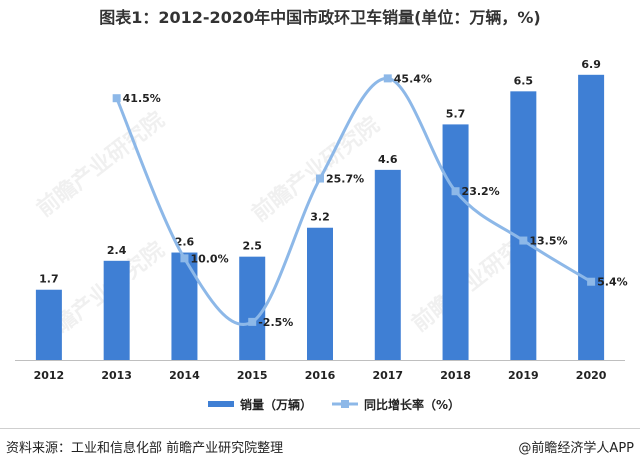  Describe the element at coordinates (387, 375) in the screenshot. I see `x-tick-label: 2017` at that location.